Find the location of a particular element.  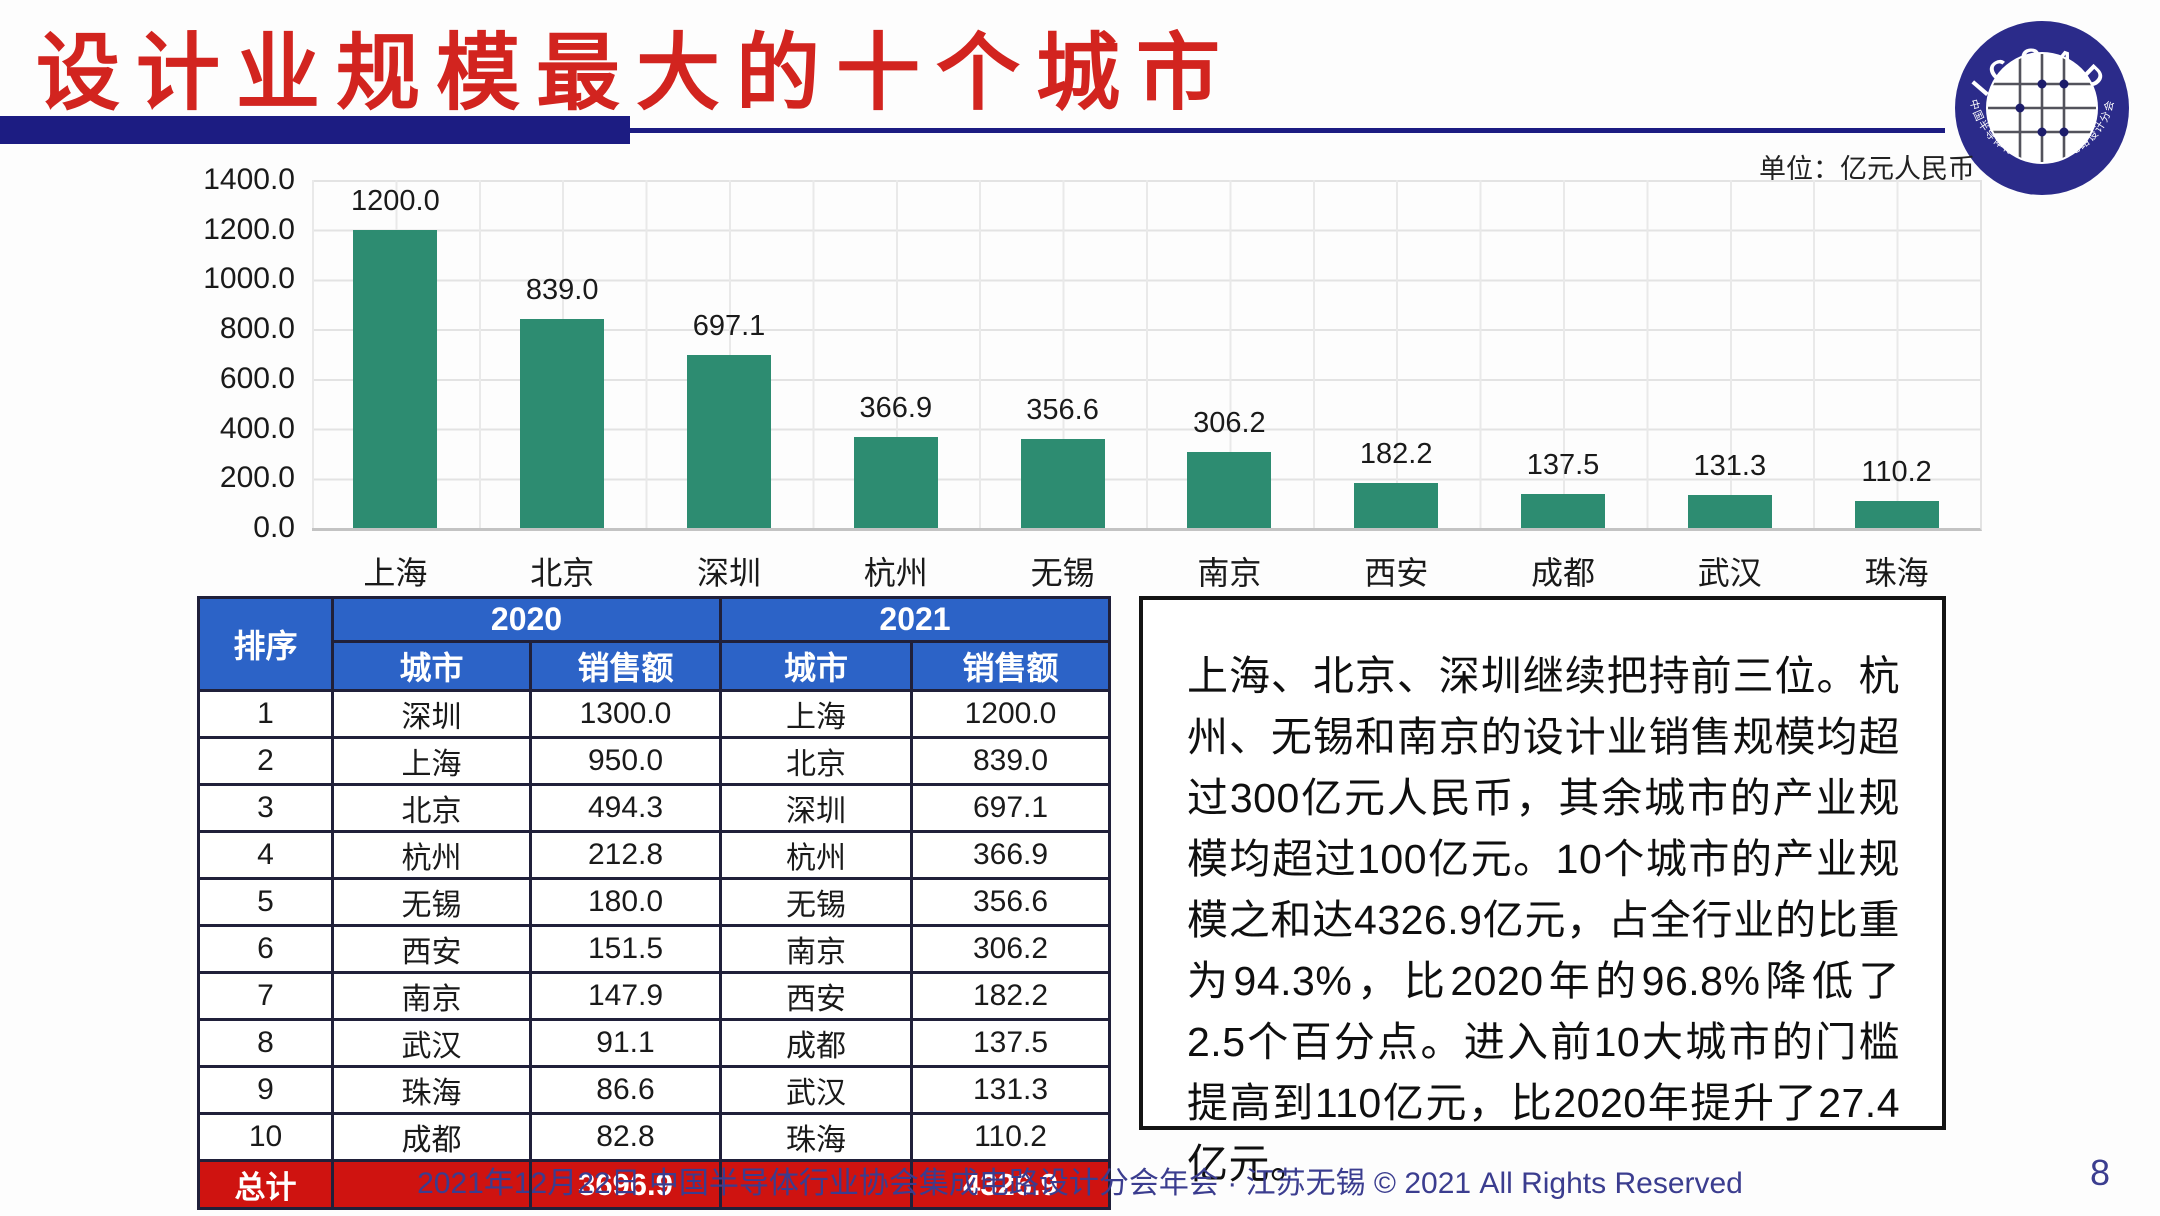

rank-cell: 4 is located at coordinates (265, 855).